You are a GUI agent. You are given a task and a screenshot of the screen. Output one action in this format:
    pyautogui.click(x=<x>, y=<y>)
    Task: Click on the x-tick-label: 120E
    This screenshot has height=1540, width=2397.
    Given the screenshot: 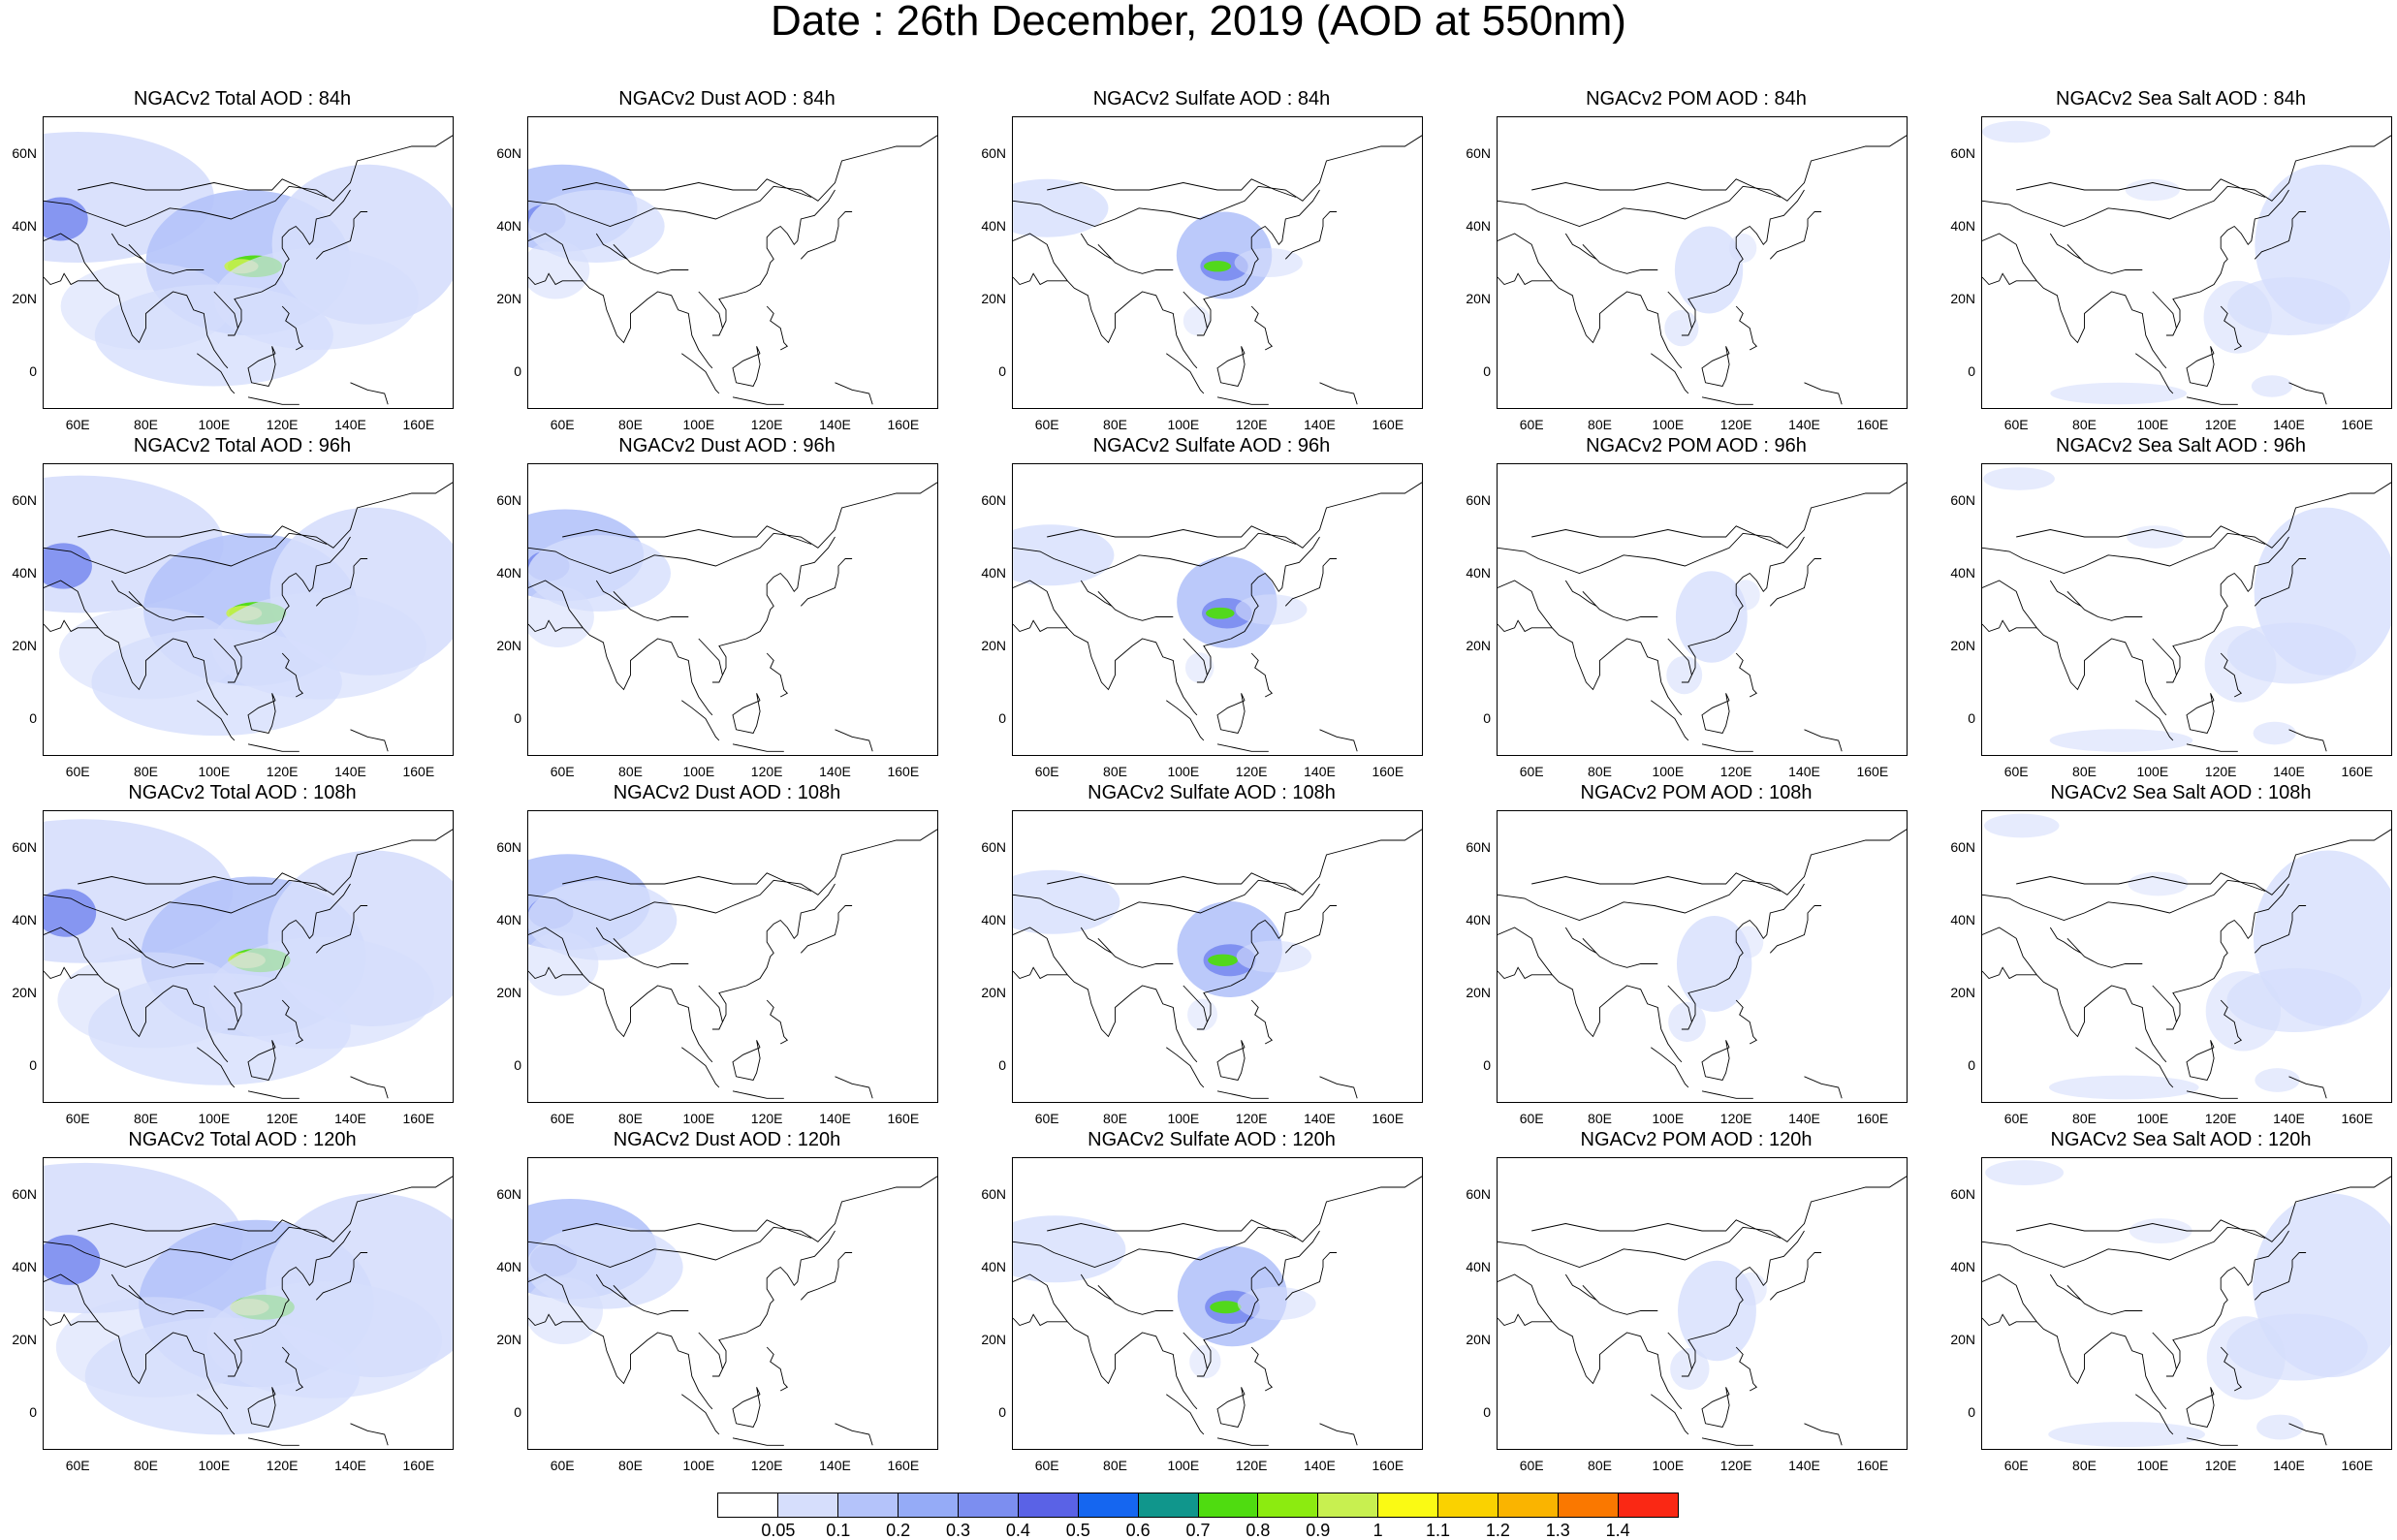 What is the action you would take?
    pyautogui.click(x=2220, y=424)
    